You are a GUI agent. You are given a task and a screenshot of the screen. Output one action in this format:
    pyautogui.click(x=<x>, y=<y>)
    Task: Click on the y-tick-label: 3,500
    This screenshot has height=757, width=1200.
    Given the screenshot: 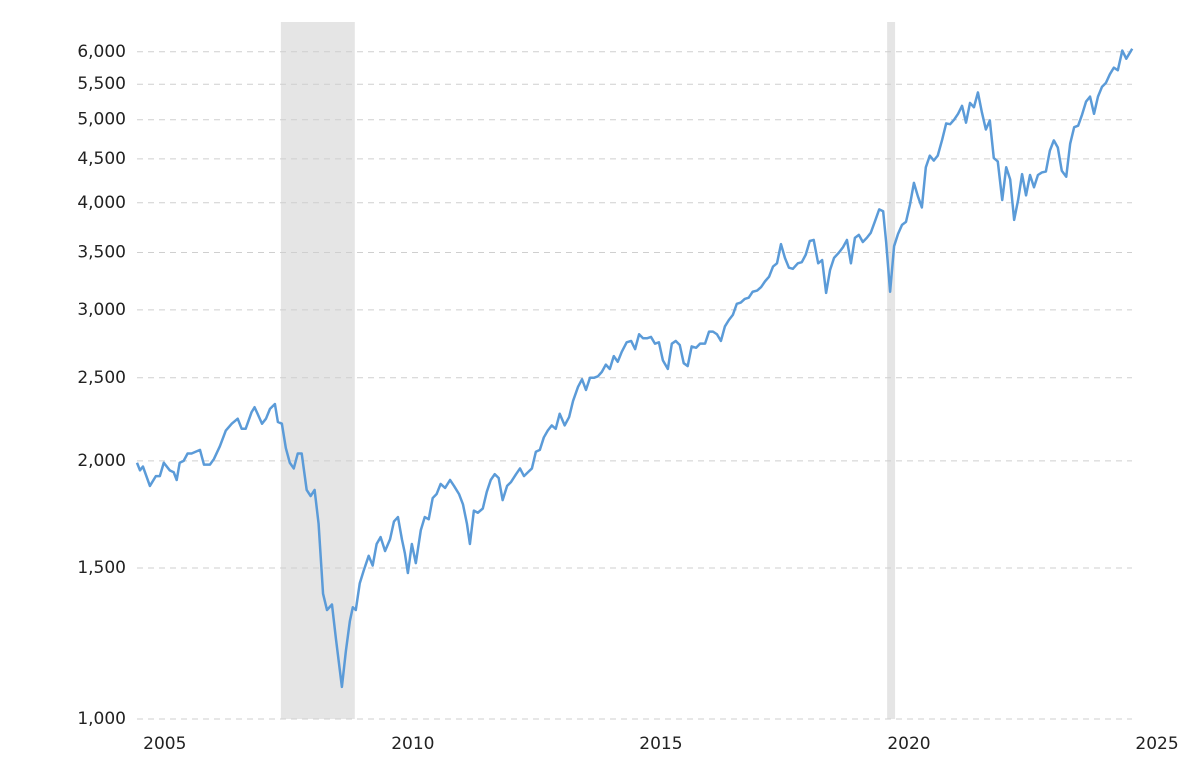 What is the action you would take?
    pyautogui.click(x=101, y=253)
    